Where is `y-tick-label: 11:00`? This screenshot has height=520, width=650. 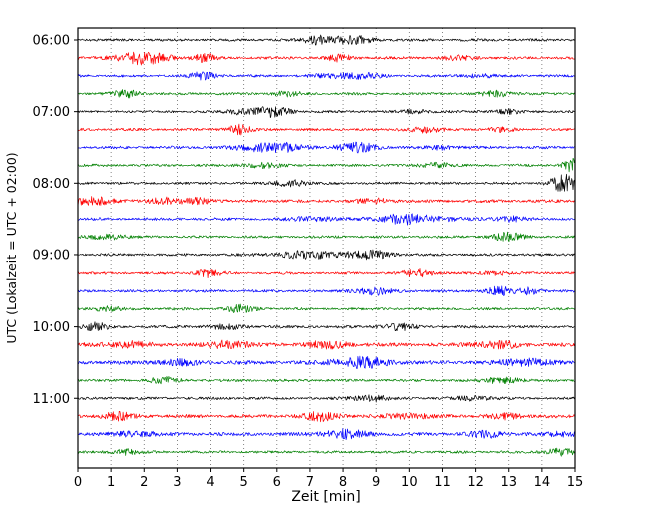
y-tick-label: 11:00 is located at coordinates (51, 399).